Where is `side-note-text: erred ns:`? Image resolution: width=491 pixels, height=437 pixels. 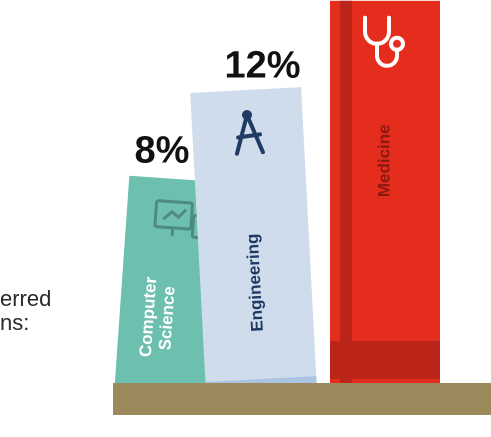
side-note-text: erred ns: is located at coordinates (25, 311).